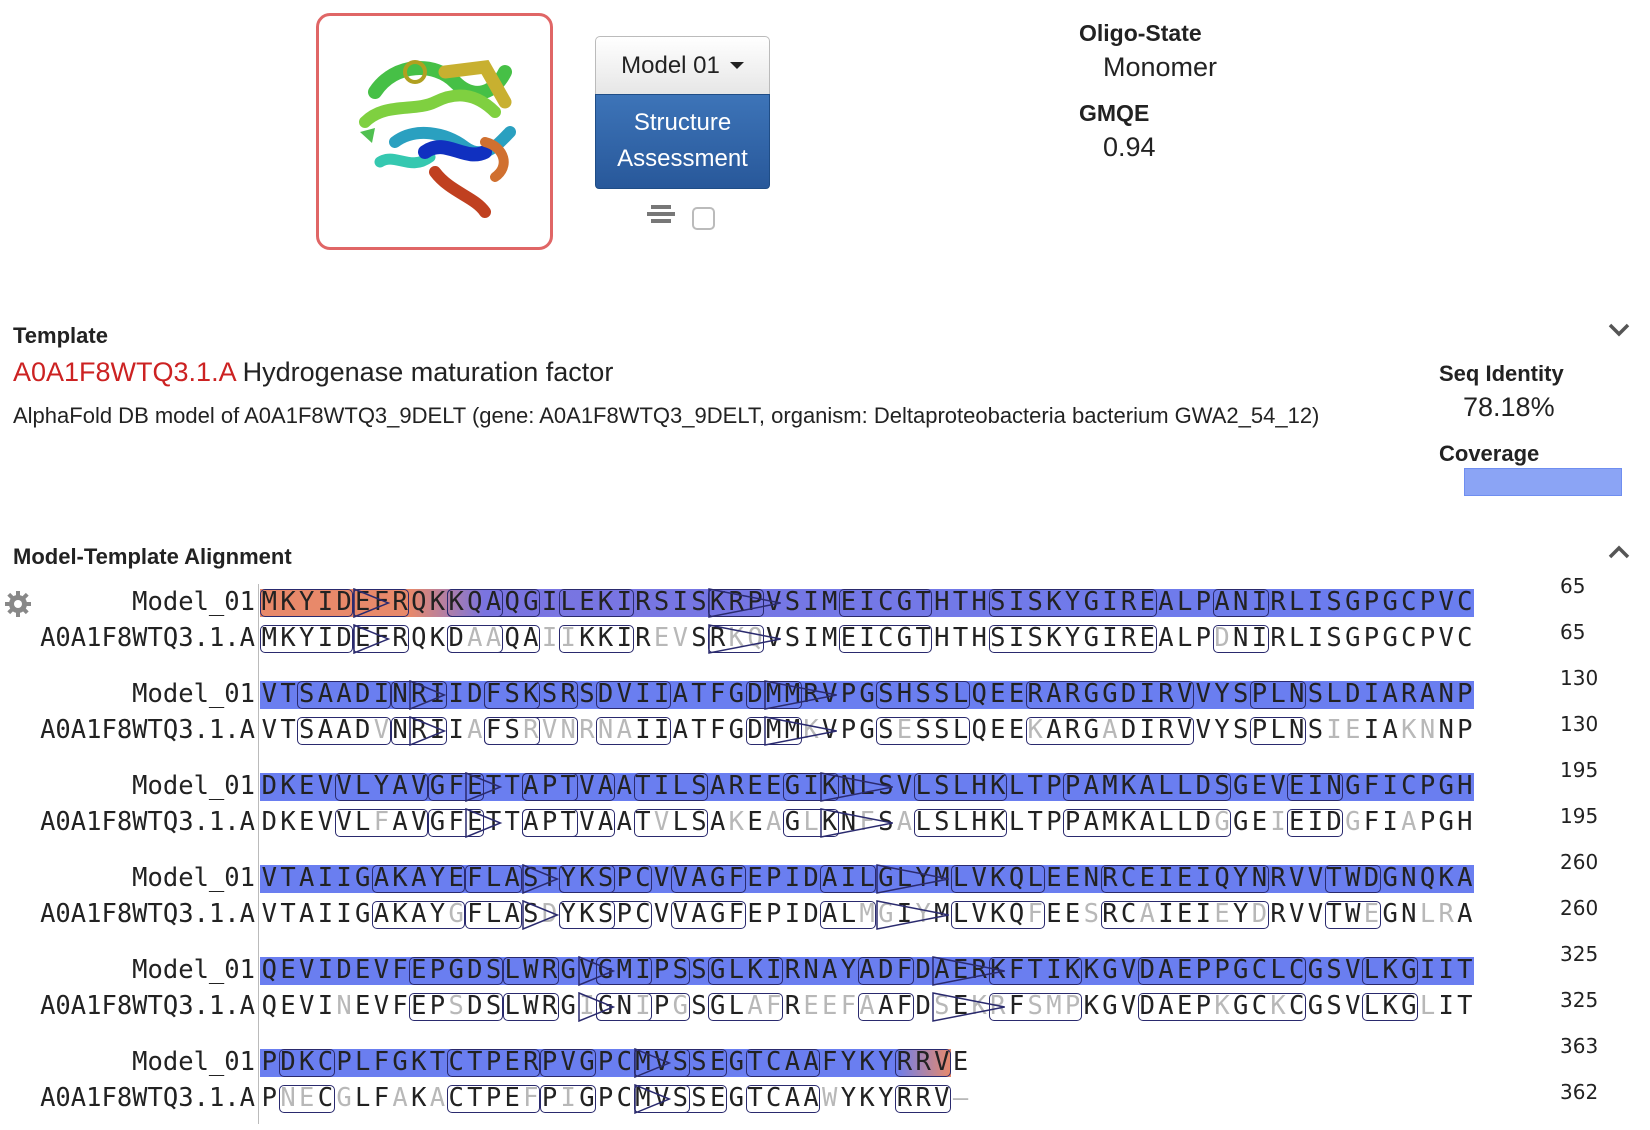 The height and width of the screenshot is (1130, 1650). What do you see at coordinates (606, 1063) in the screenshot?
I see `model-confidence-band` at bounding box center [606, 1063].